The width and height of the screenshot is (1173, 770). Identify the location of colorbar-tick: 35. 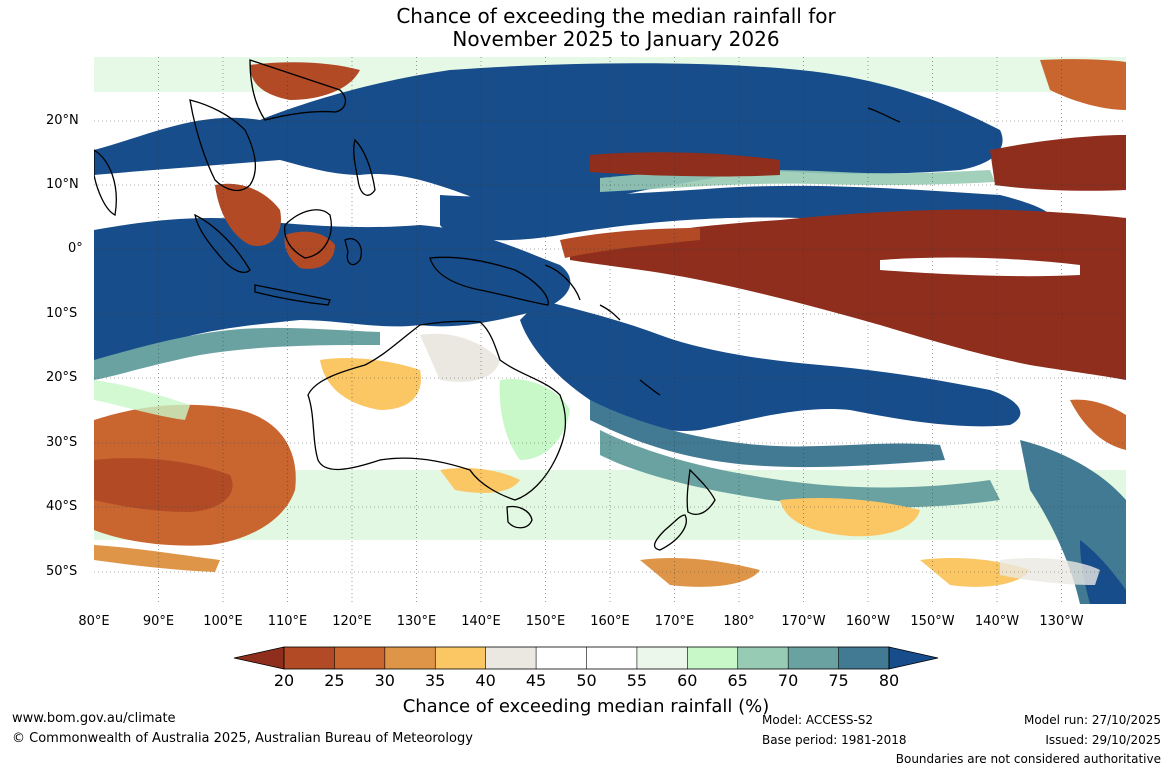
(435, 680).